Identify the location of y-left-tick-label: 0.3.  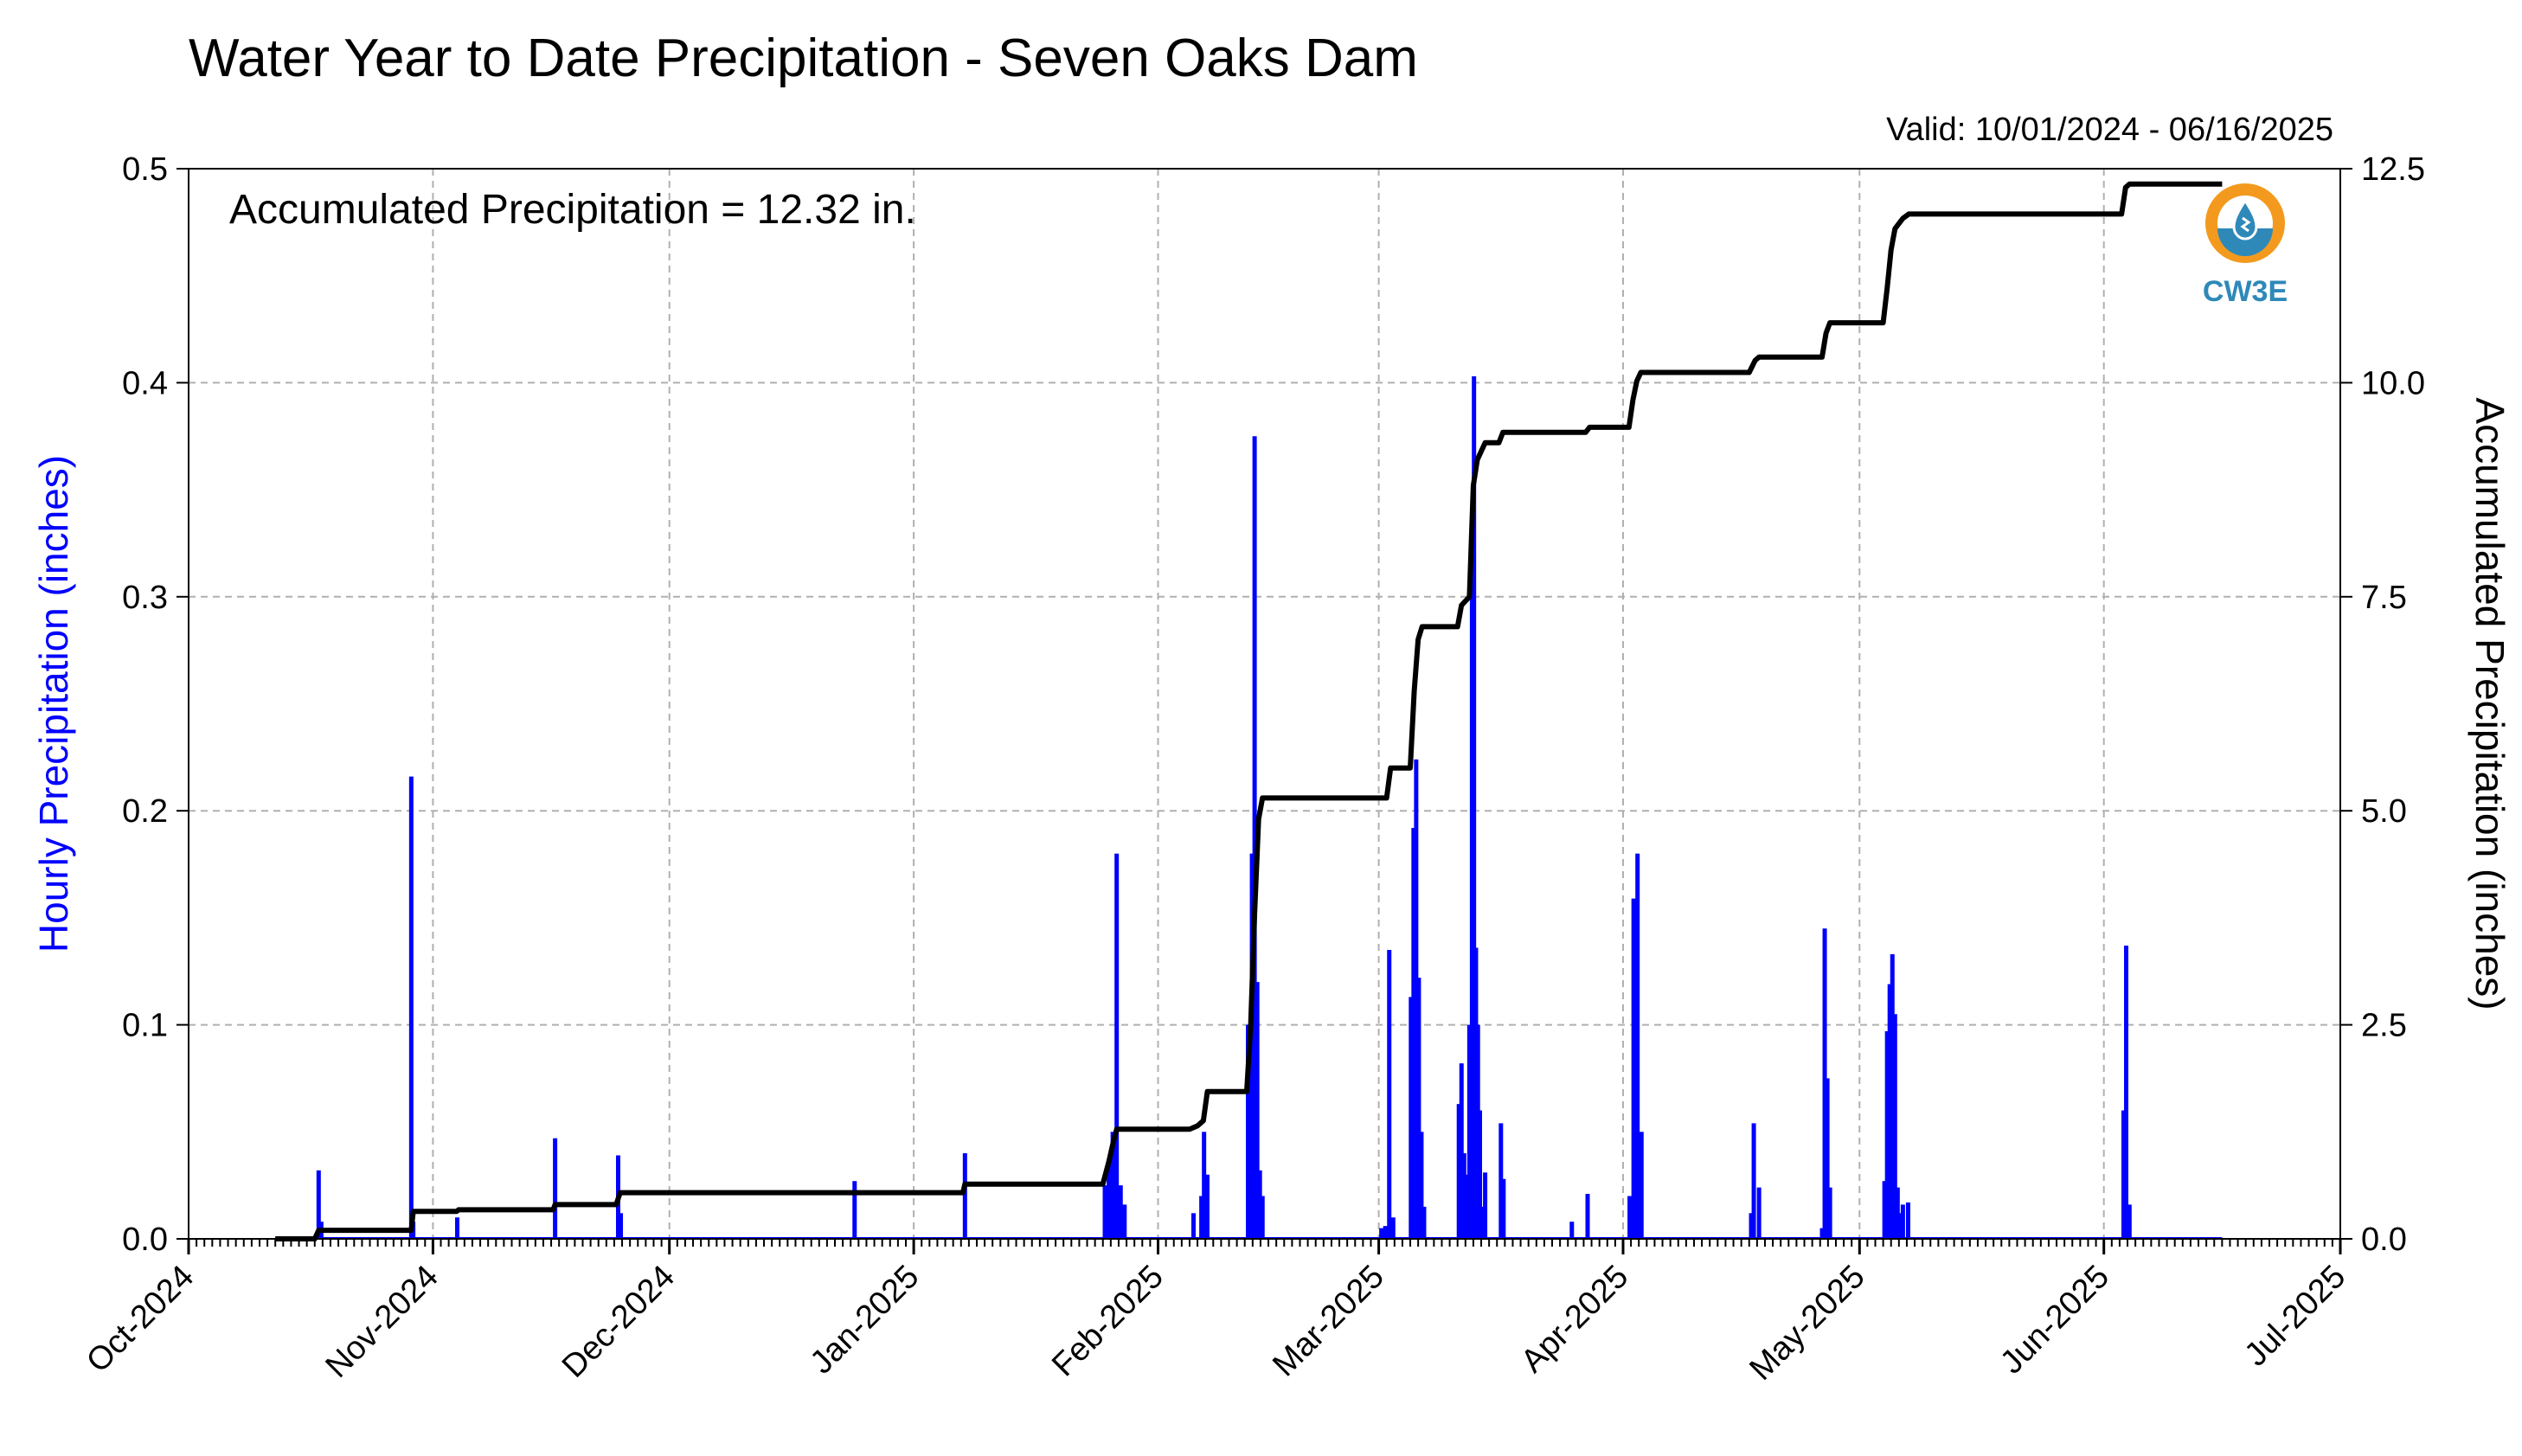
(145, 598).